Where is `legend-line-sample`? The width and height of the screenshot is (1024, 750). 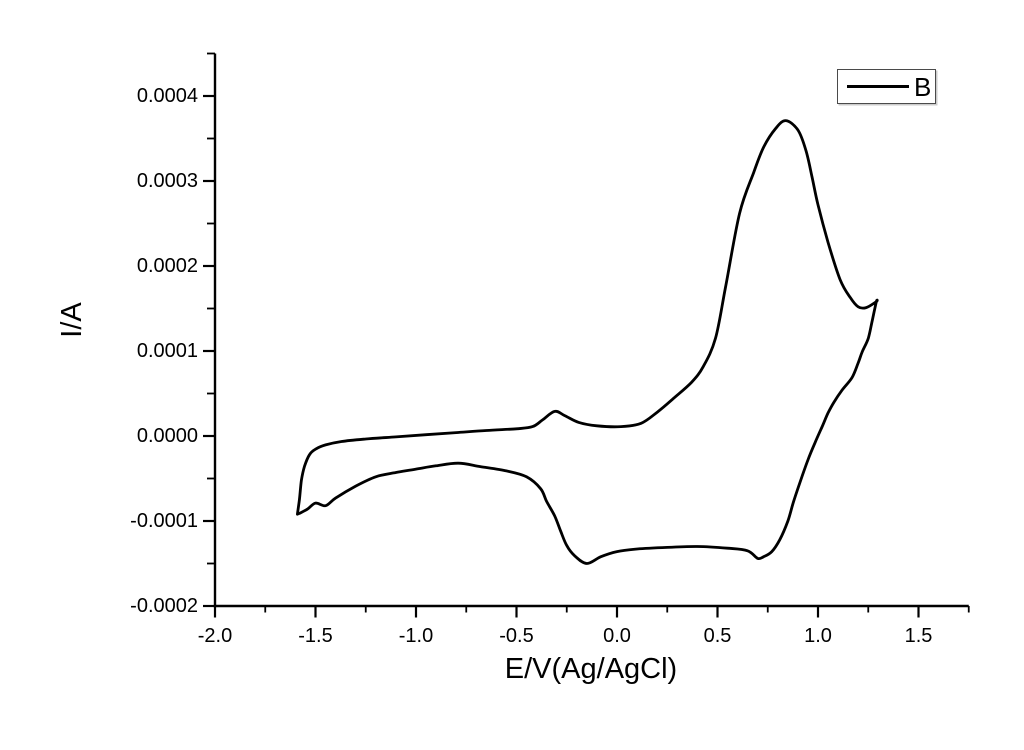
legend-line-sample is located at coordinates (878, 86).